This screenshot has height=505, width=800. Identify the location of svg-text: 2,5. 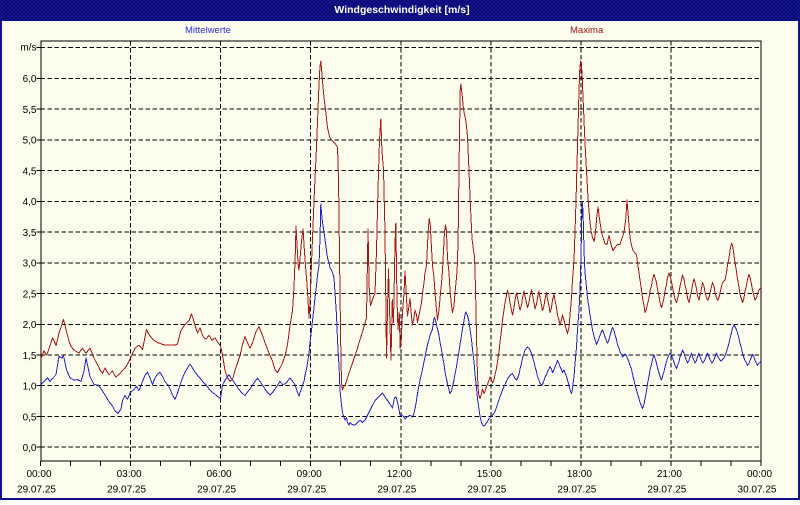
(30, 294).